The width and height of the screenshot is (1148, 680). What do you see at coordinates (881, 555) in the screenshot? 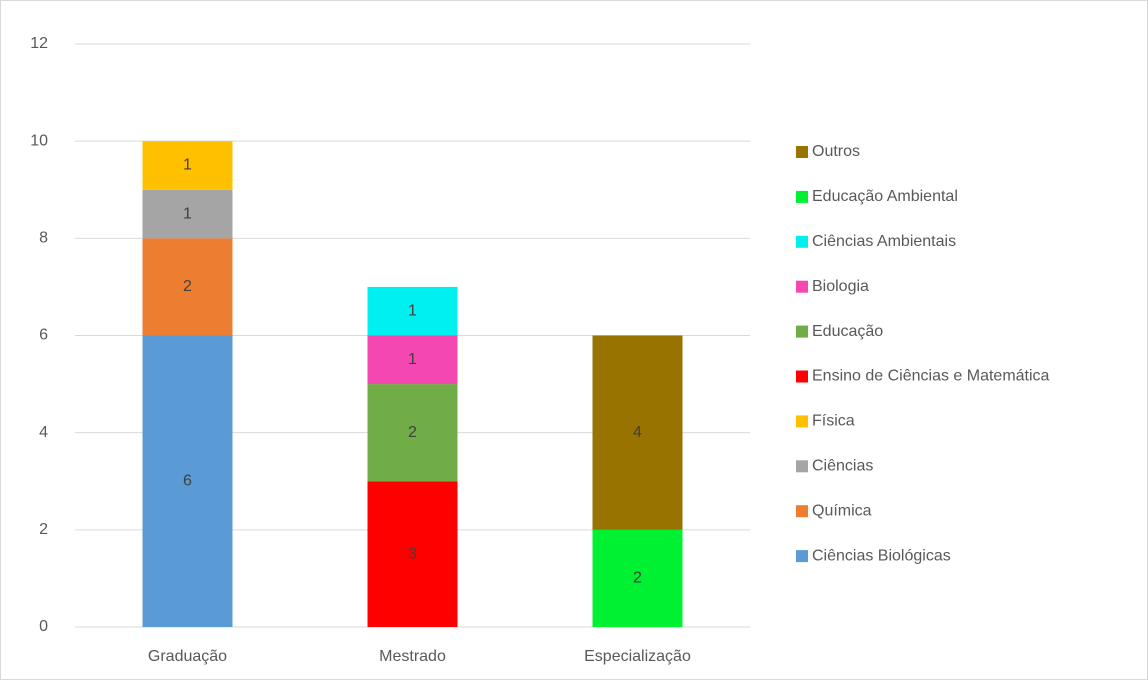
I see `legend-label: Ciências Biológicas` at bounding box center [881, 555].